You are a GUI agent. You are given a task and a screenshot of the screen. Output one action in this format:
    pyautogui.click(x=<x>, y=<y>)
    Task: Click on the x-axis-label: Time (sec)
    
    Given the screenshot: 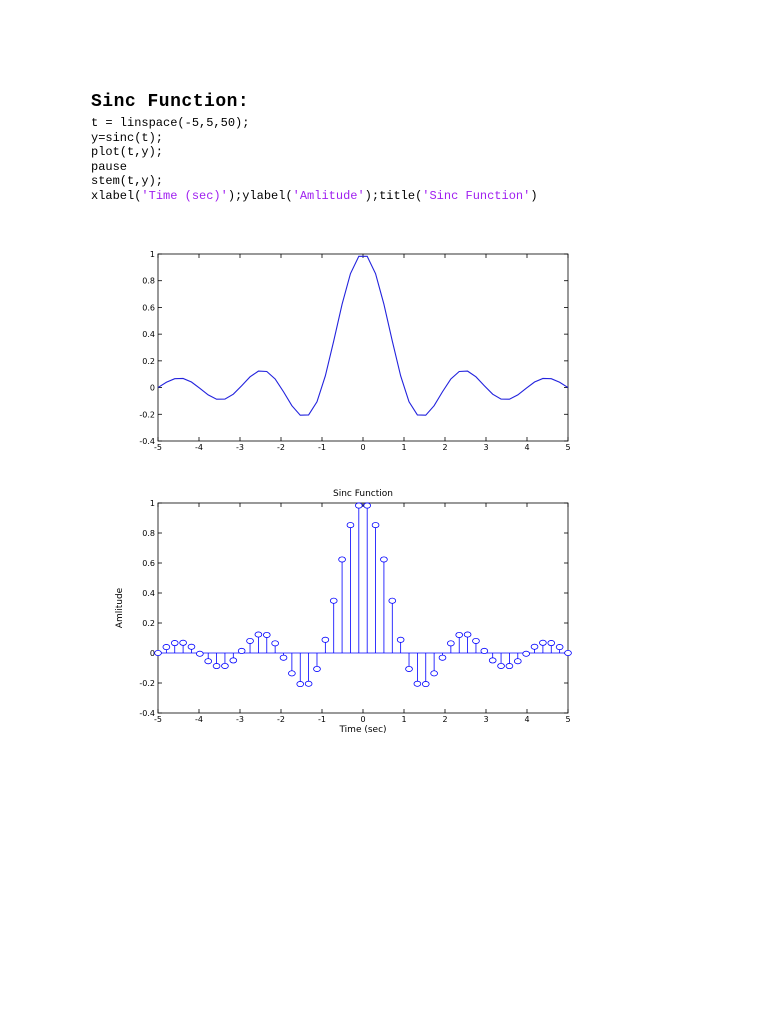 What is the action you would take?
    pyautogui.click(x=362, y=730)
    